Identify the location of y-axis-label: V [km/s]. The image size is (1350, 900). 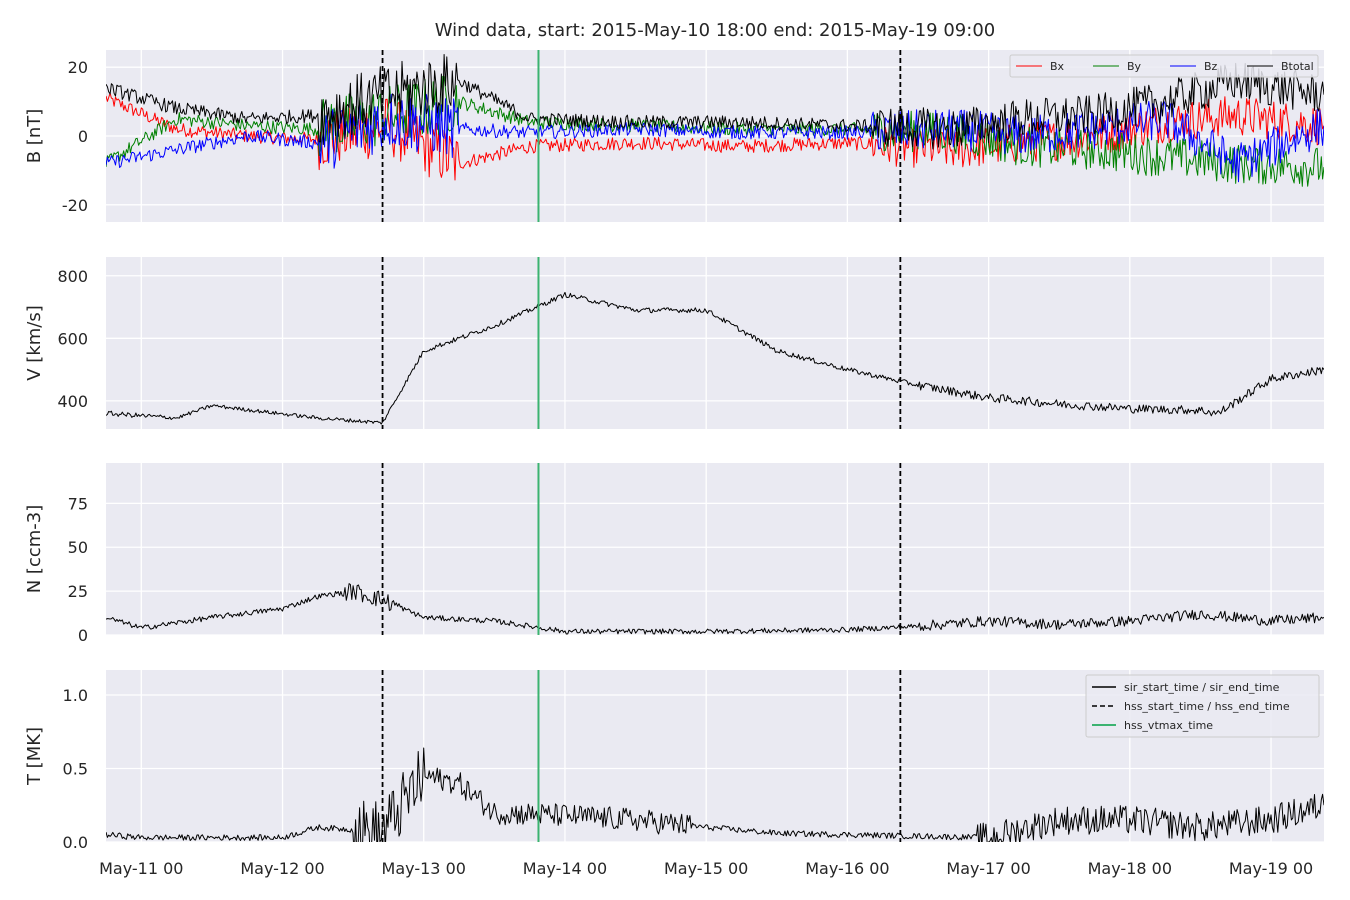
(34, 342).